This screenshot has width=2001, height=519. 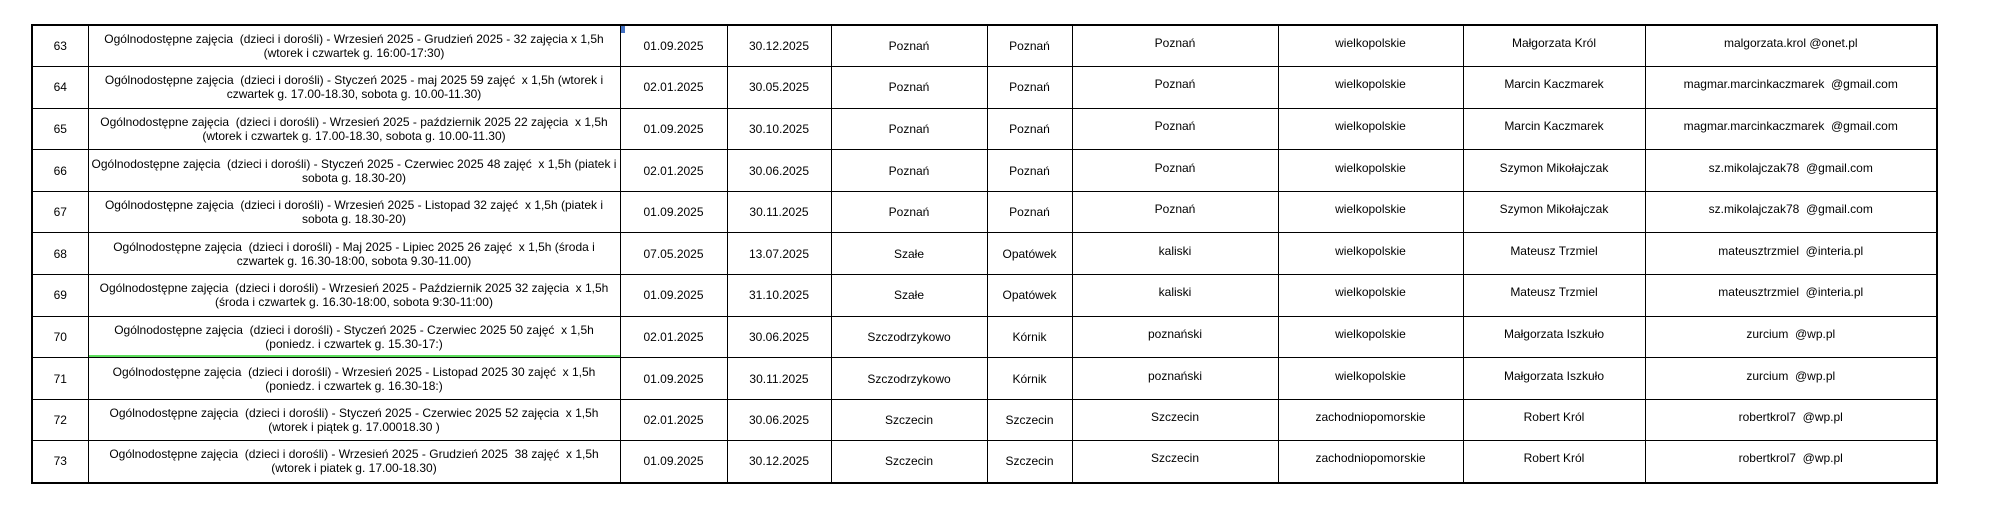 I want to click on cell-contact-name: Robert Król, so click(x=1554, y=462).